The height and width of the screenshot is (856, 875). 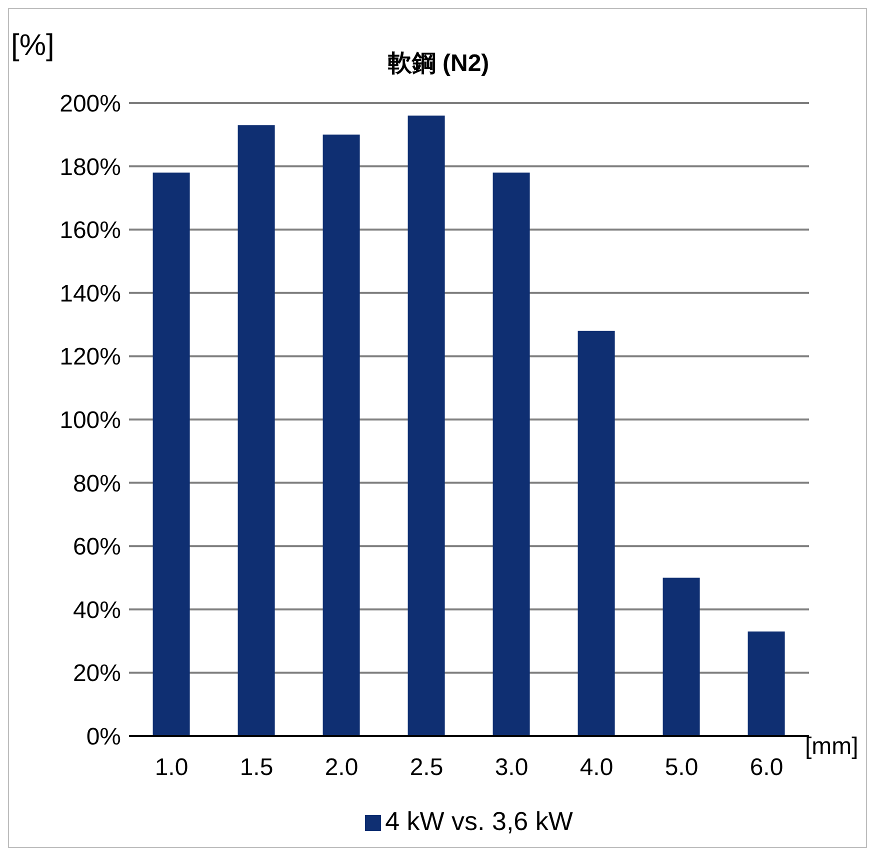 I want to click on x-tick-label: 1.0, so click(x=171, y=768).